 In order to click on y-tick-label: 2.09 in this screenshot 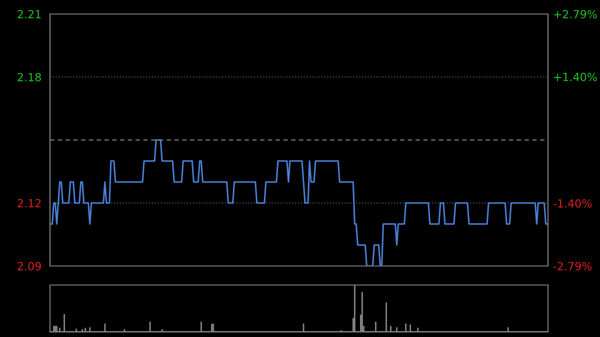, I will do `click(29, 266)`.